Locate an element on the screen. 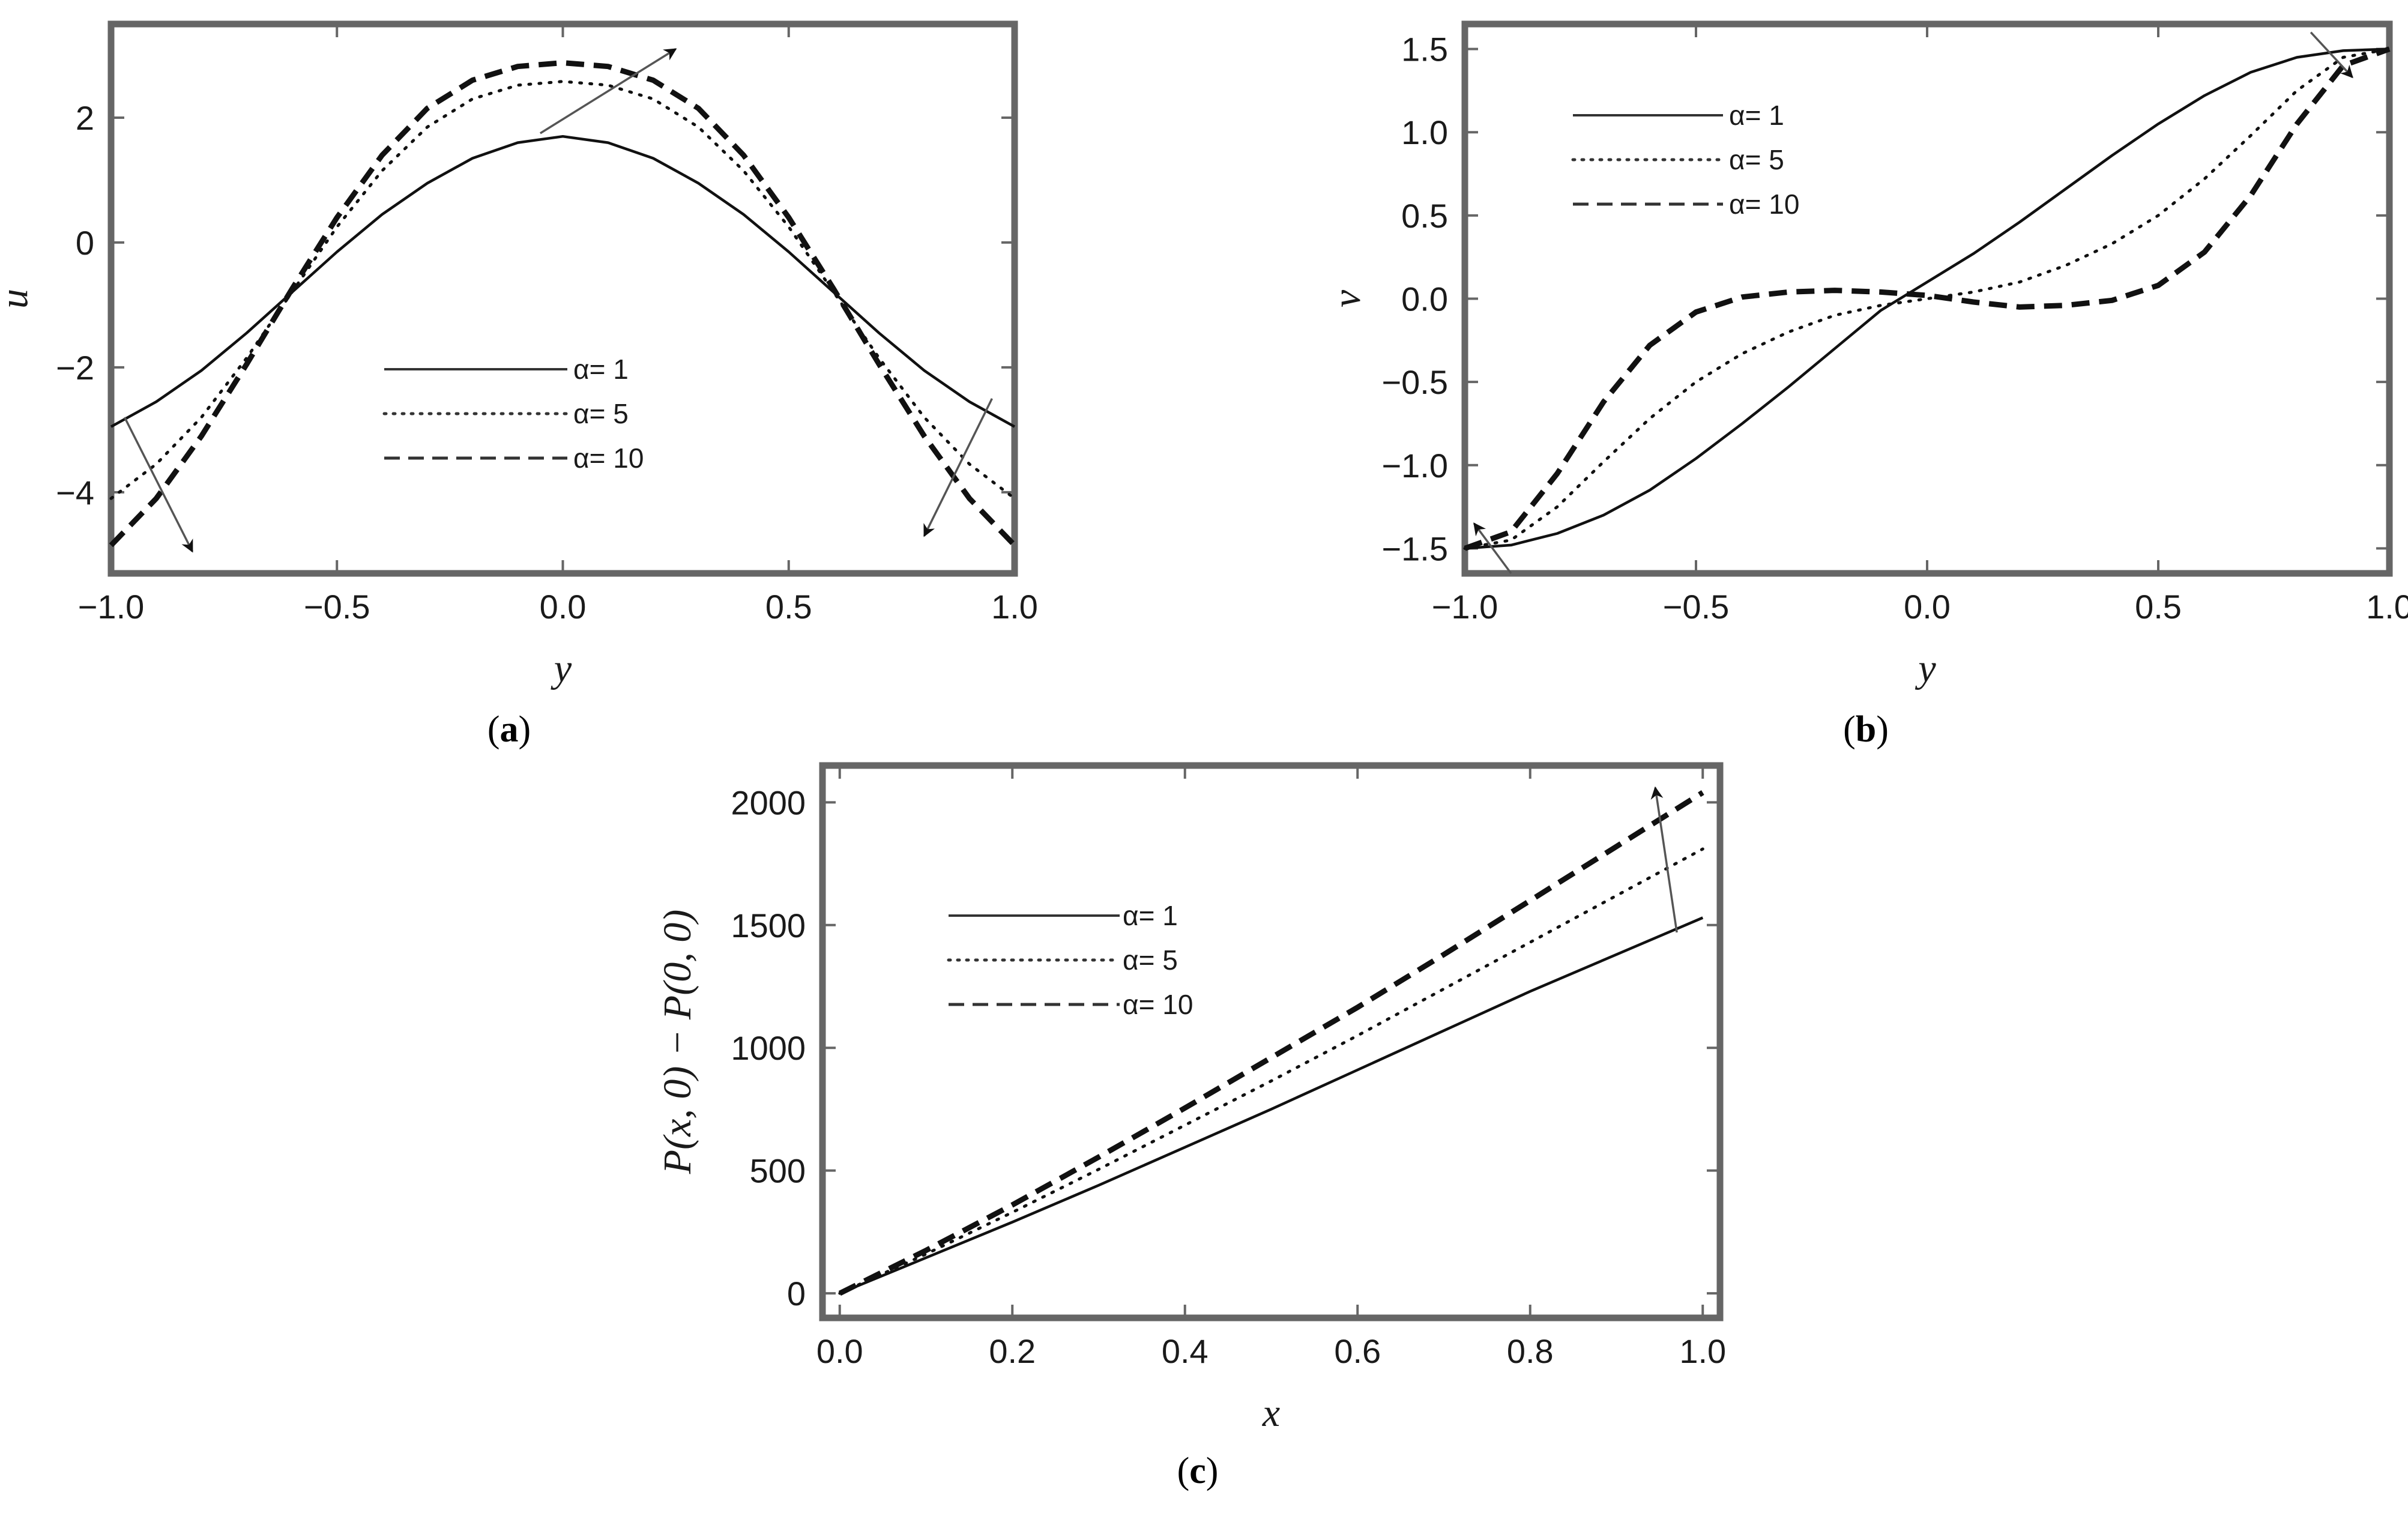 This screenshot has width=2408, height=1513. y-tick-label: 0.5 is located at coordinates (1425, 216).